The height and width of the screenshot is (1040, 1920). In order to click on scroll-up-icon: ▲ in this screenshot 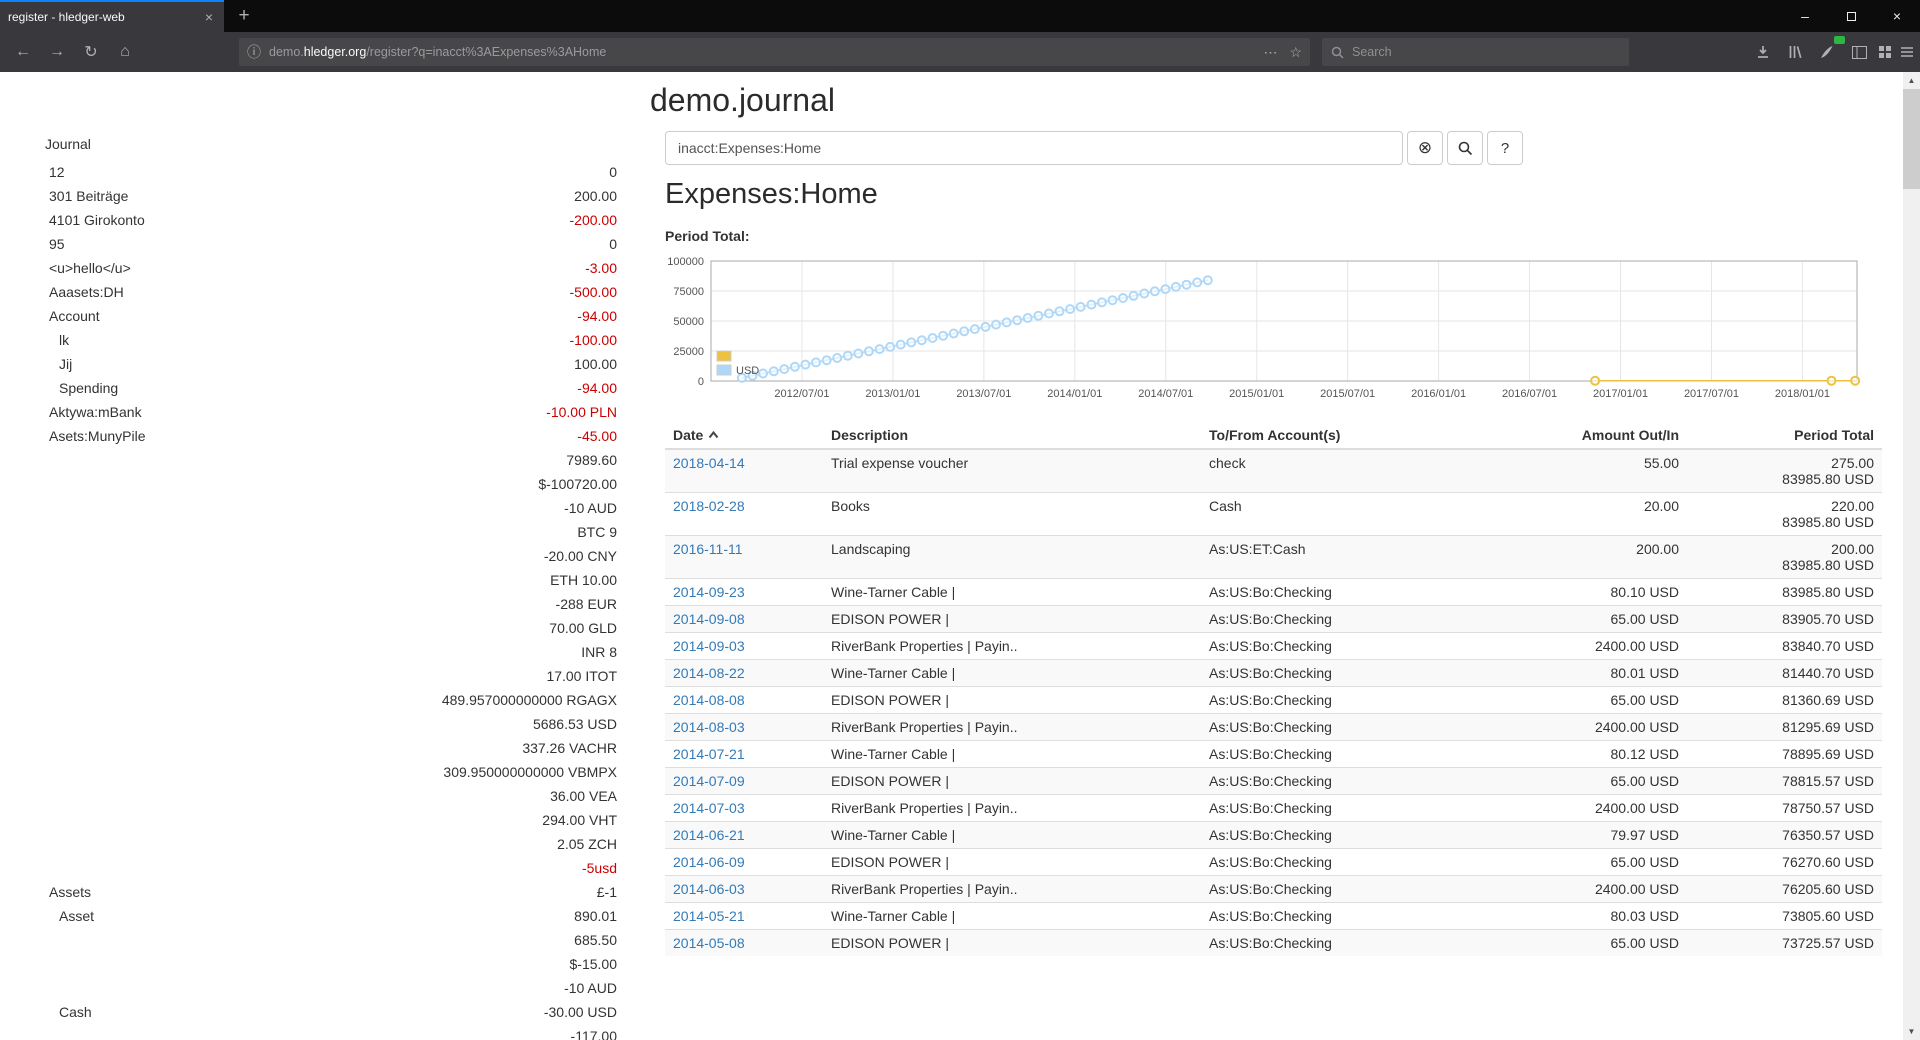, I will do `click(1911, 80)`.